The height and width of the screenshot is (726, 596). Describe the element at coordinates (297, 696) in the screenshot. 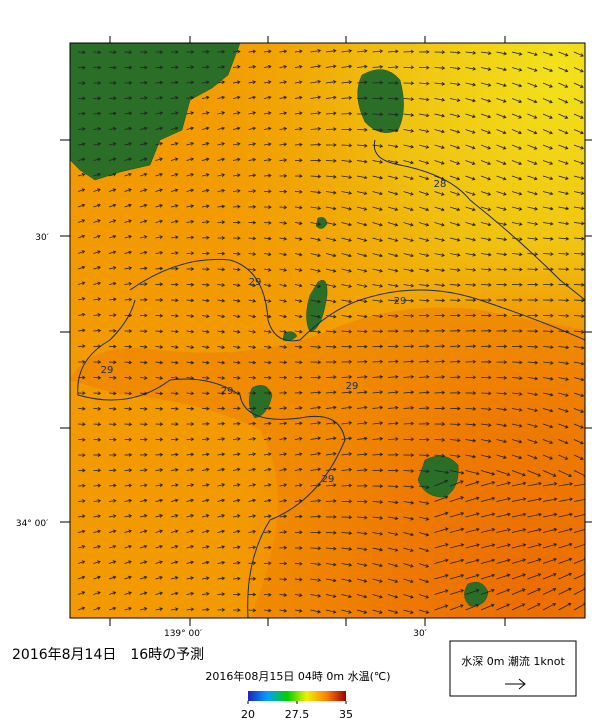

I see `colorbar` at that location.